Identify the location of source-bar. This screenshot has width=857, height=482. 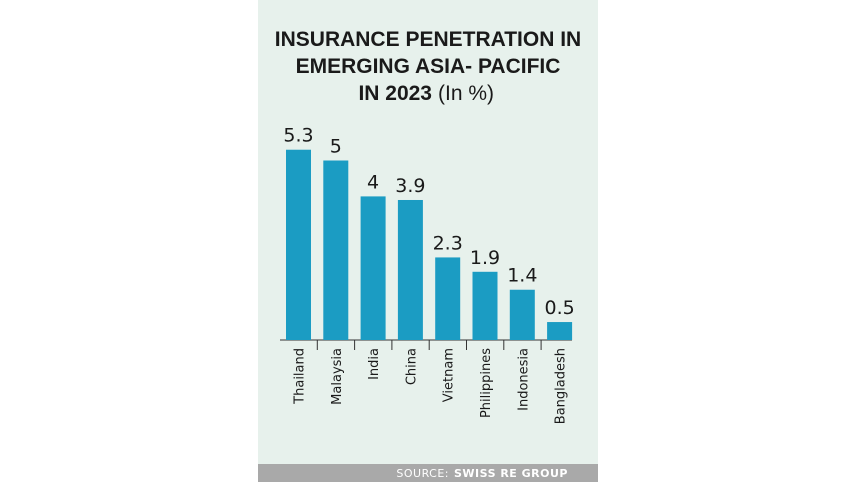
(428, 473).